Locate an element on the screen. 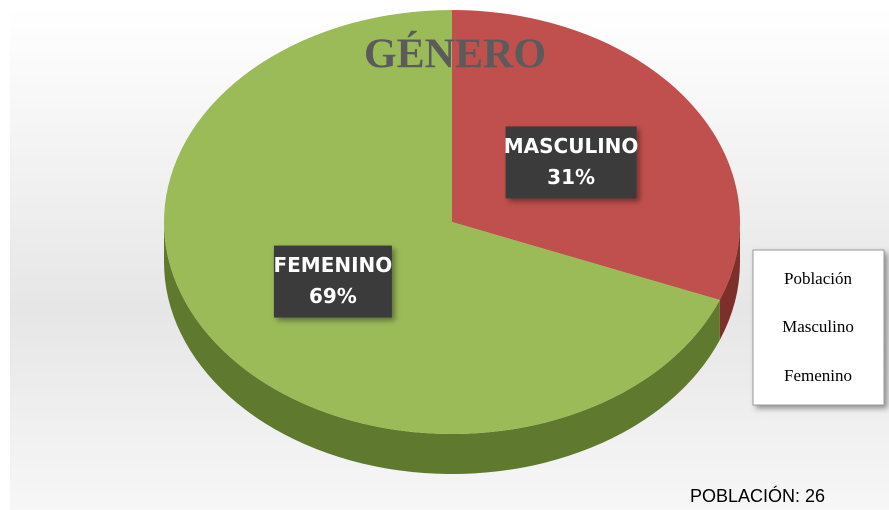 Image resolution: width=889 pixels, height=510 pixels. data-label: MASCULINO is located at coordinates (571, 146).